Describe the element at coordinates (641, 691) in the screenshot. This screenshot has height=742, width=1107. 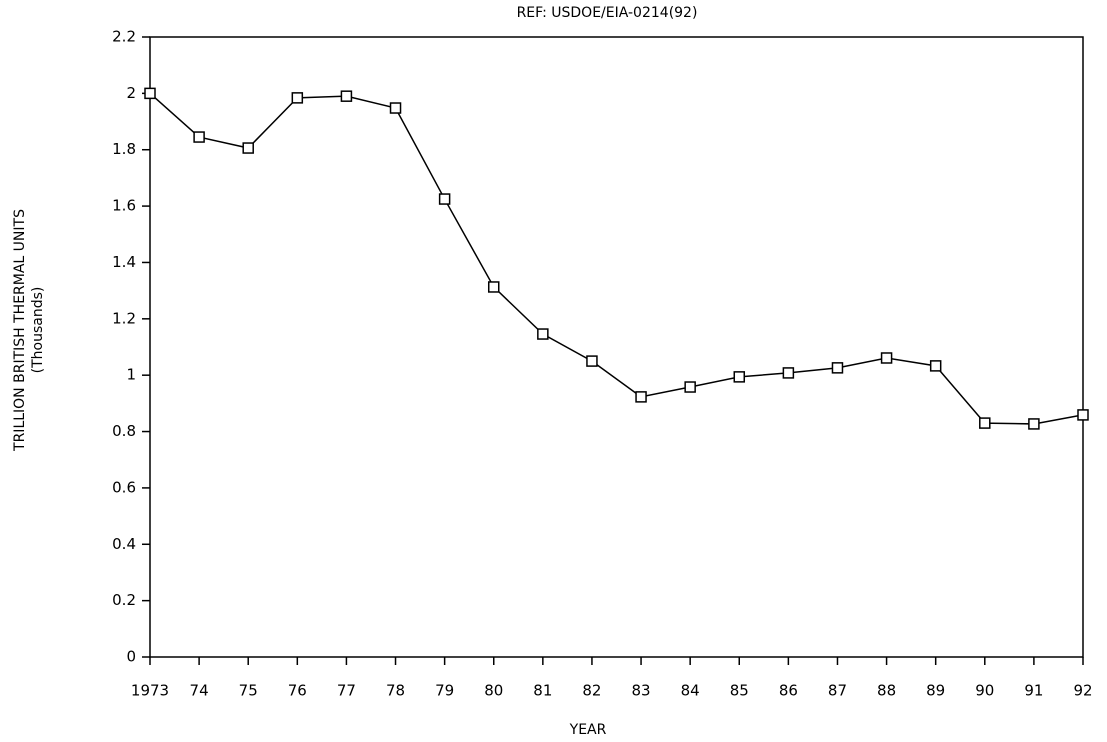
I see `x-tick-label: 83` at that location.